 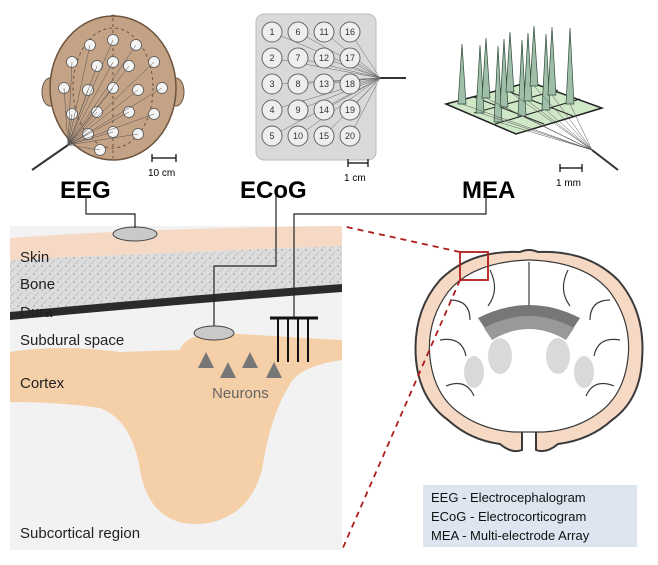 What do you see at coordinates (176, 243) in the screenshot?
I see `skin-layer` at bounding box center [176, 243].